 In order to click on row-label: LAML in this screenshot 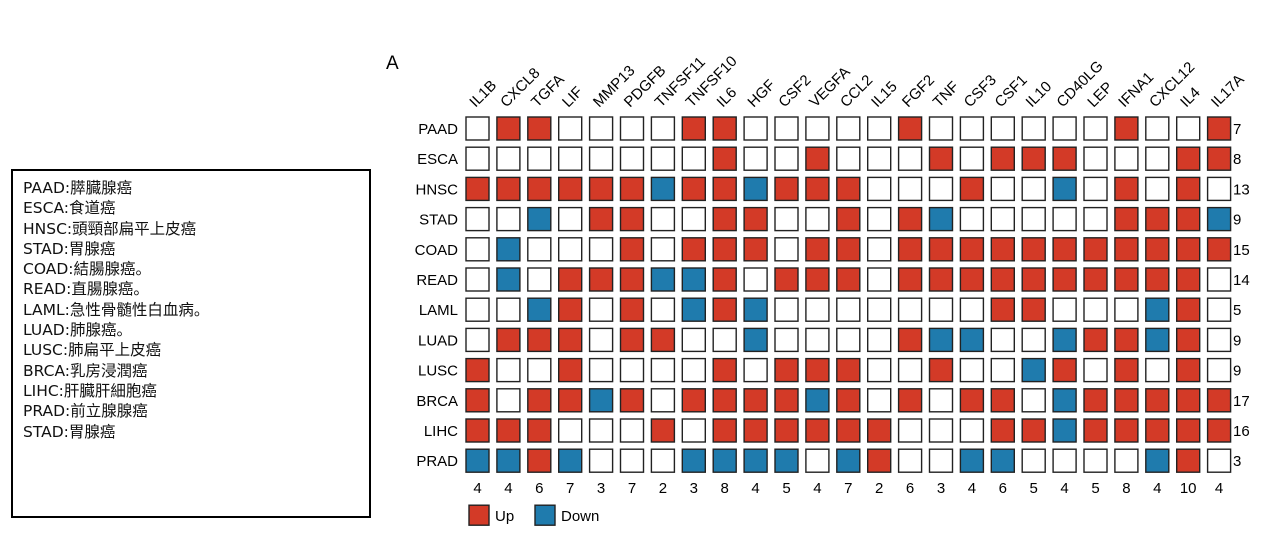, I will do `click(438, 310)`.